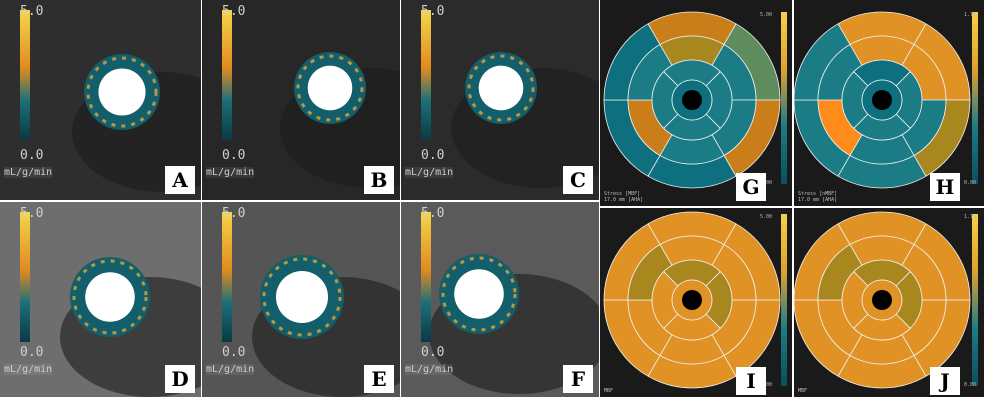 The height and width of the screenshot is (397, 984). I want to click on mri-image-f, so click(500, 299).